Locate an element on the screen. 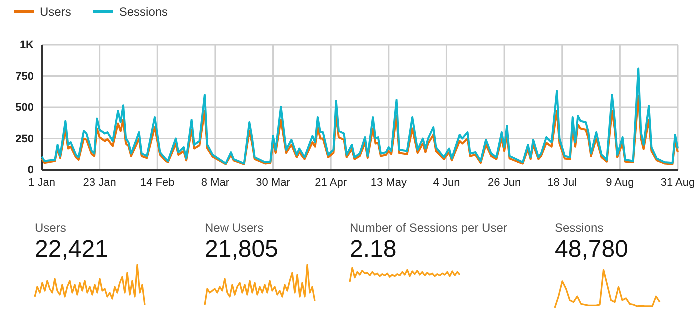  x-tick-label: 4 Jun is located at coordinates (446, 182).